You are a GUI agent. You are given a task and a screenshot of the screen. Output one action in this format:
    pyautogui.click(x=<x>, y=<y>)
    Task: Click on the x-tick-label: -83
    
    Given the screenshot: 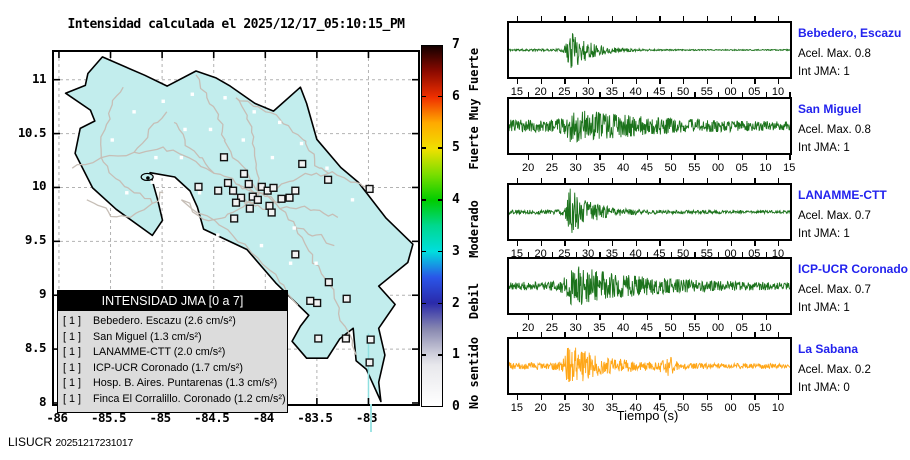 What is the action you would take?
    pyautogui.click(x=366, y=417)
    